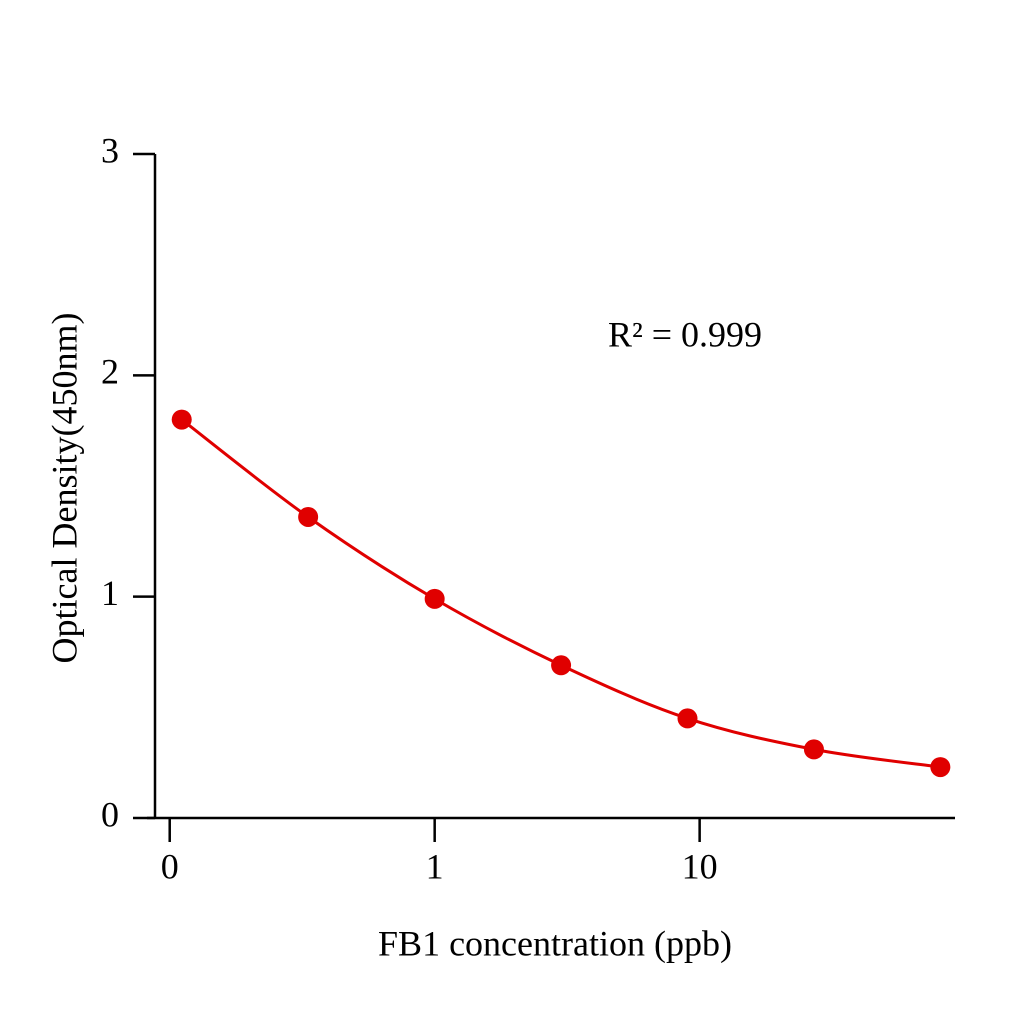 The height and width of the screenshot is (1024, 1024). I want to click on x-axis-label: FB1 concentration (ppb), so click(555, 943).